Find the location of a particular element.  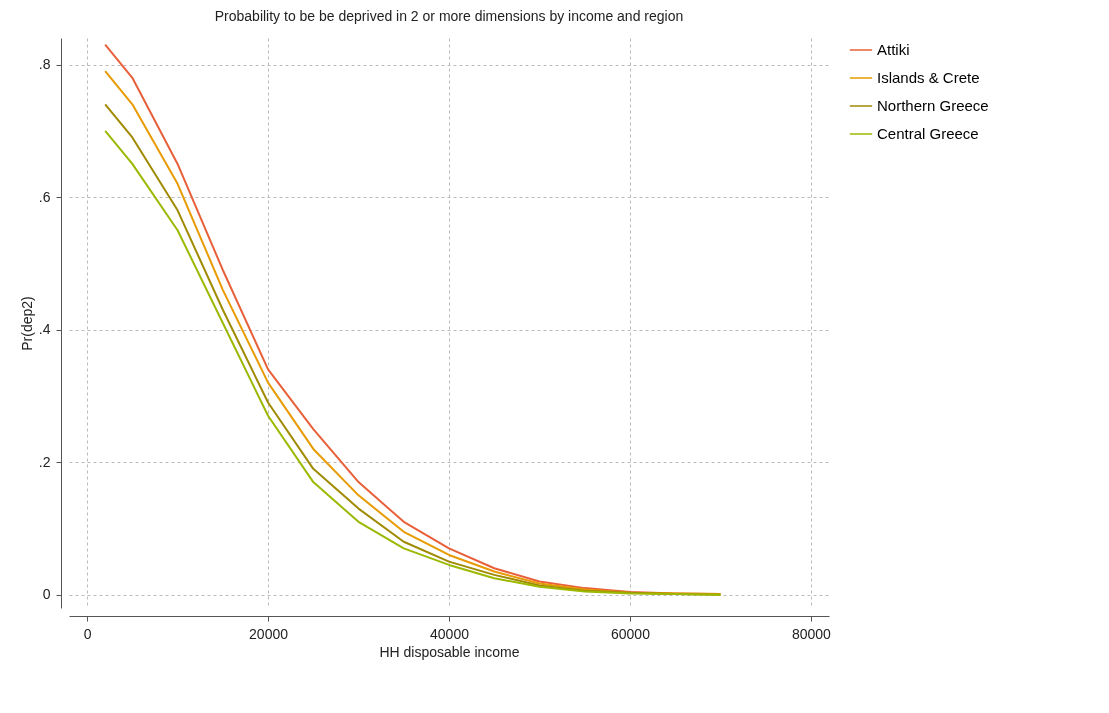

y-tick-label: .6 is located at coordinates (44, 196).